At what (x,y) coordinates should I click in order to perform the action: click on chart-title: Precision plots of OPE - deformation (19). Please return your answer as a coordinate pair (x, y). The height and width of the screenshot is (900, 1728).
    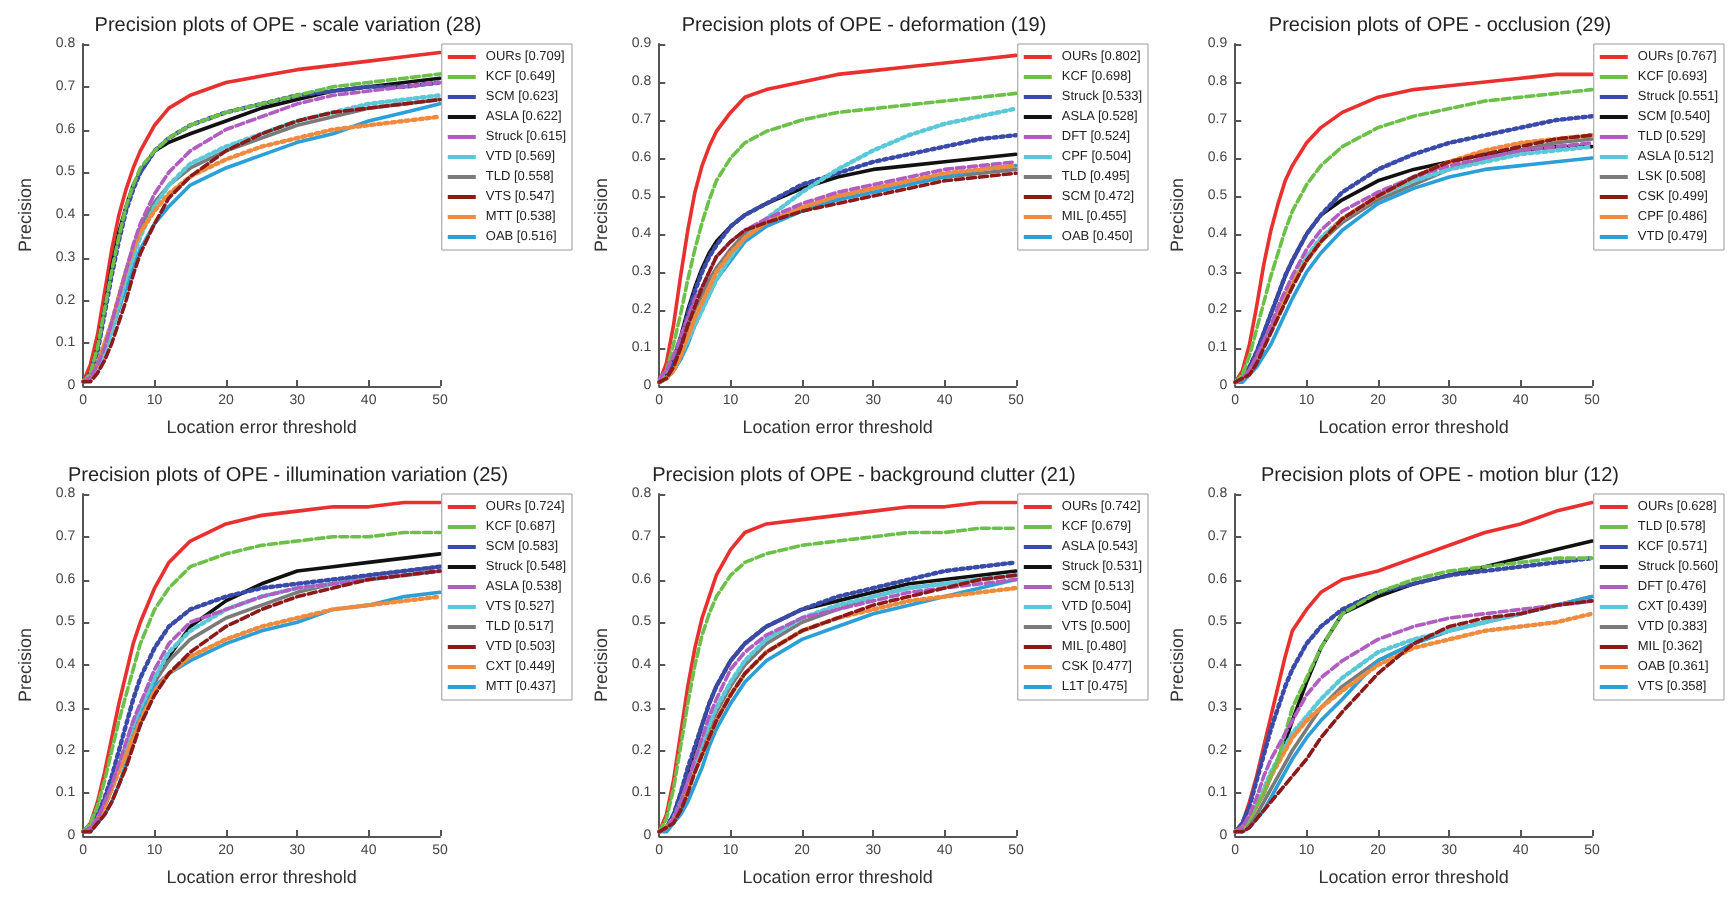
    Looking at the image, I should click on (864, 26).